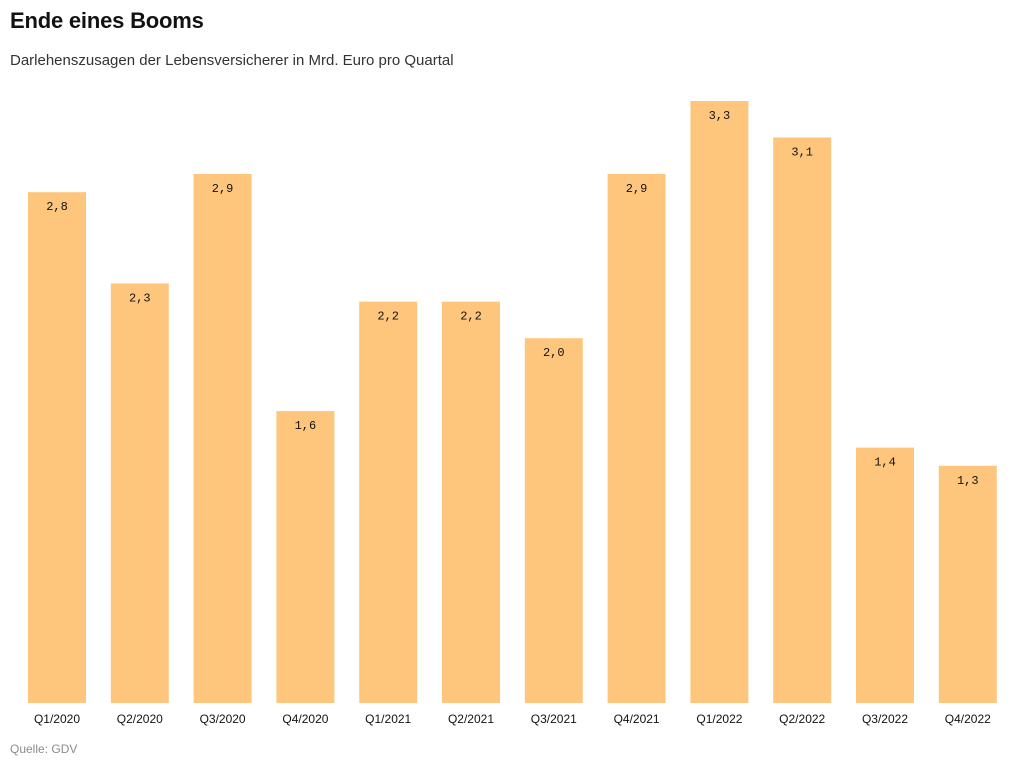 The width and height of the screenshot is (1024, 768). I want to click on value-label: 2,8, so click(57, 207).